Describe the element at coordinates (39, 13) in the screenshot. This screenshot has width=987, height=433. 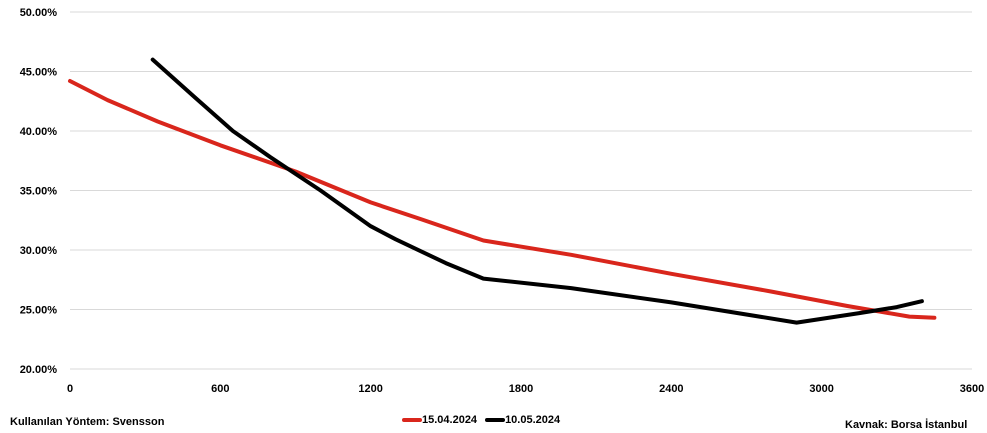
I see `y-tick-label: 50.00%` at that location.